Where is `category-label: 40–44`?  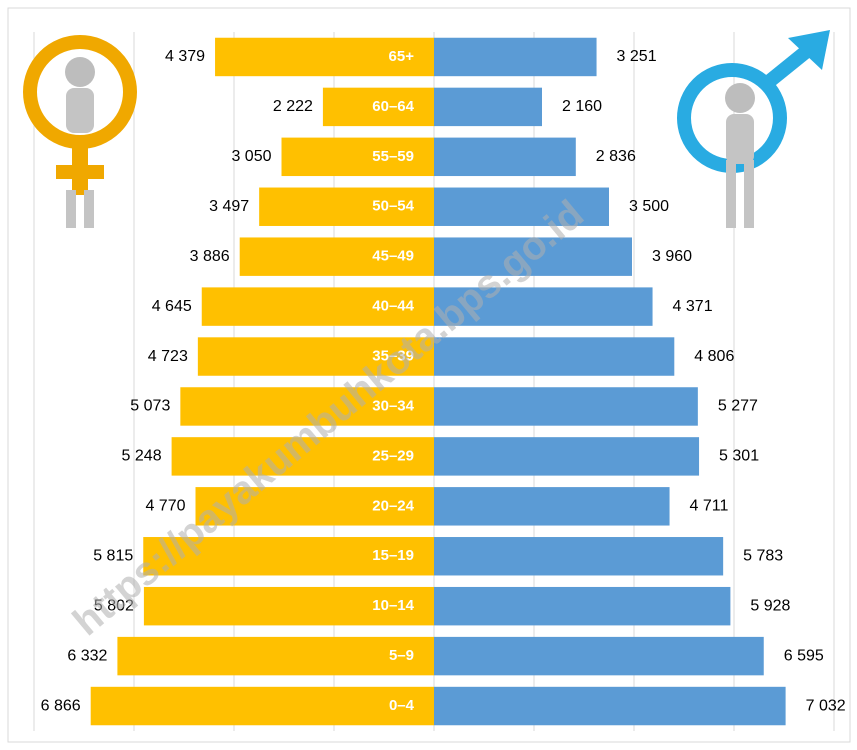 category-label: 40–44 is located at coordinates (393, 306).